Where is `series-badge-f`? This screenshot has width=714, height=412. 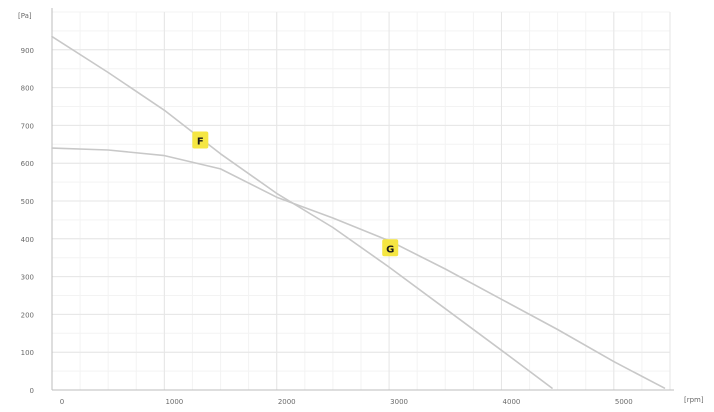
series-badge-f is located at coordinates (200, 140).